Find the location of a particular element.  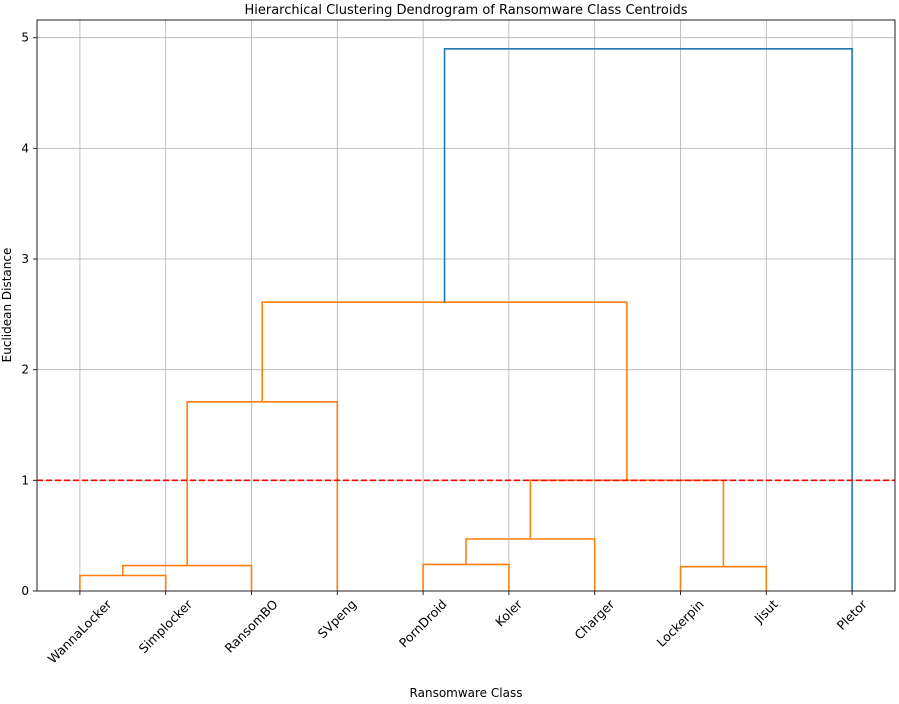

x-tick-label: SVpeng is located at coordinates (337, 619).